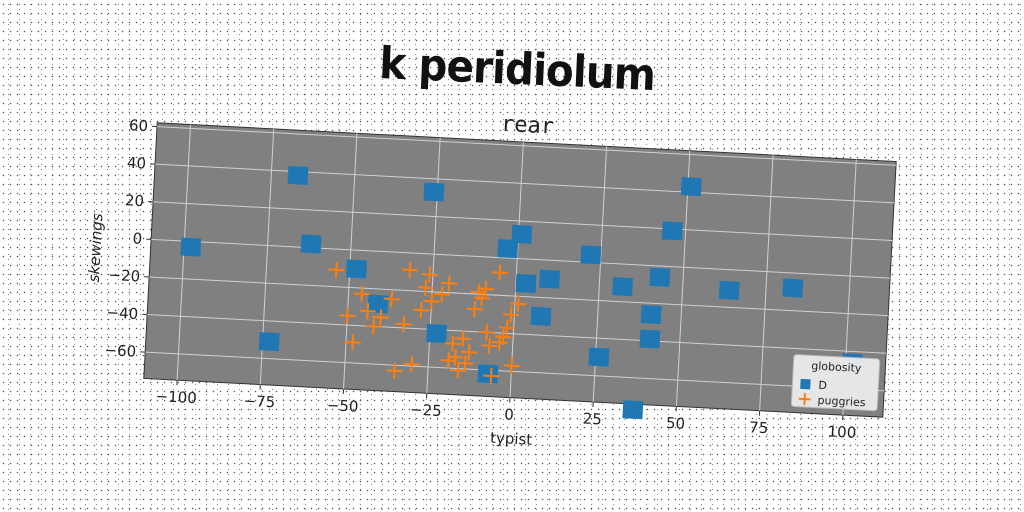 The width and height of the screenshot is (1024, 512). I want to click on plot-title: rear, so click(527, 126).